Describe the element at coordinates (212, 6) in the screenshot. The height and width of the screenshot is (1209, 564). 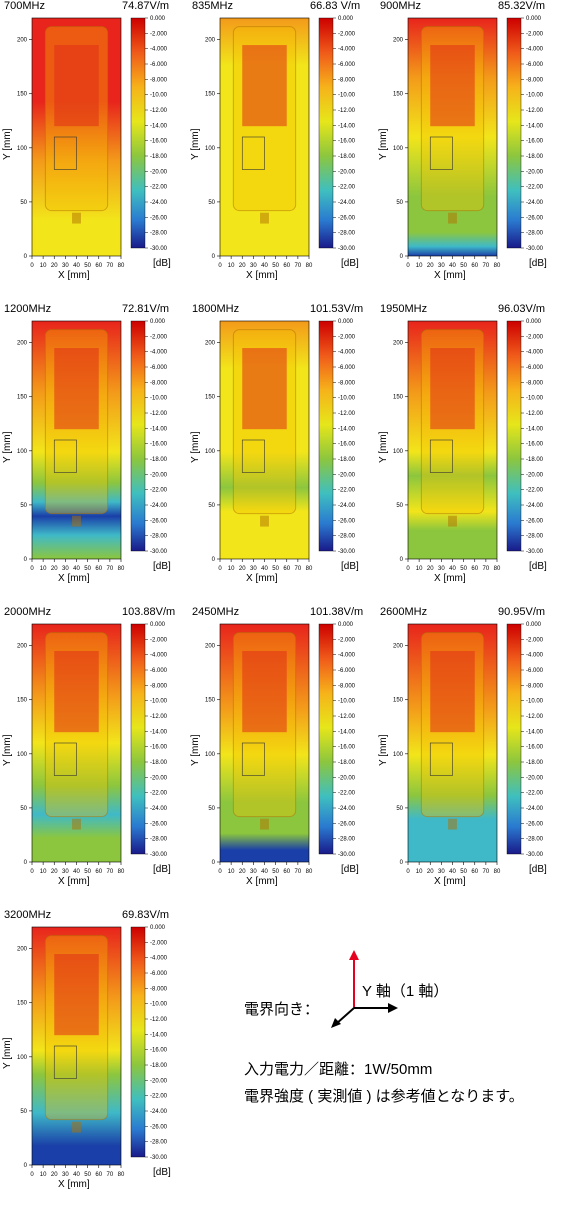
I see `frequency-label: 835MHz` at that location.